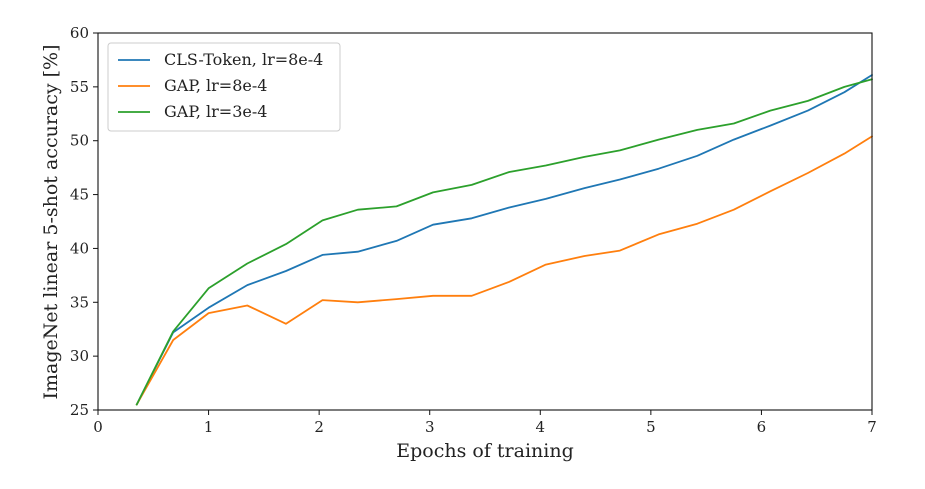 The image size is (925, 489). Describe the element at coordinates (79, 141) in the screenshot. I see `y-tick-label: 50` at that location.